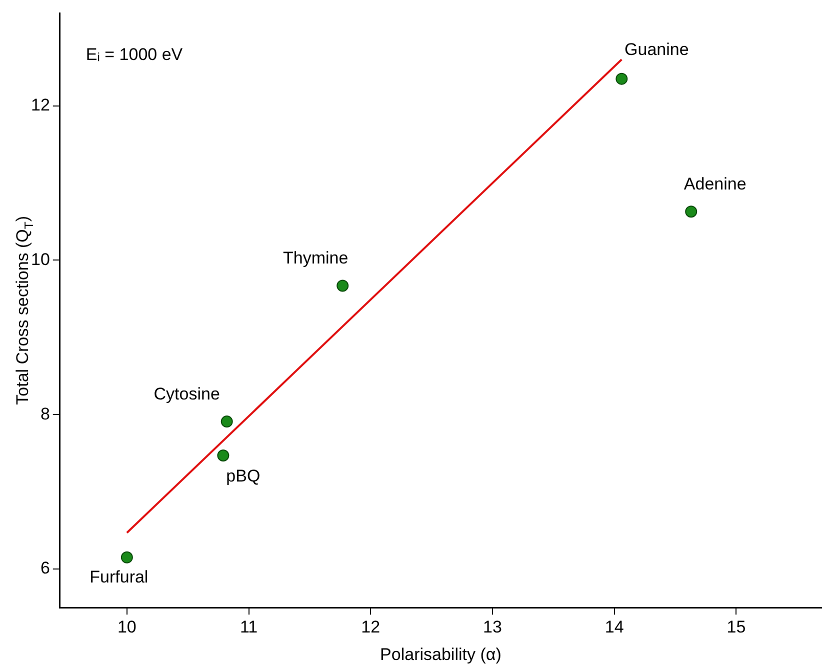 The height and width of the screenshot is (667, 828). Describe the element at coordinates (243, 476) in the screenshot. I see `annotation: pBQ` at that location.